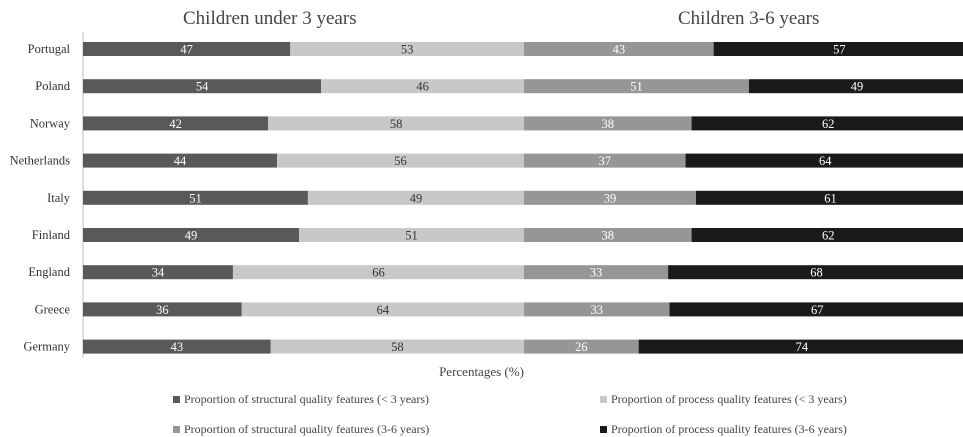 Image resolution: width=963 pixels, height=437 pixels. I want to click on category-label: Italy, so click(59, 198).